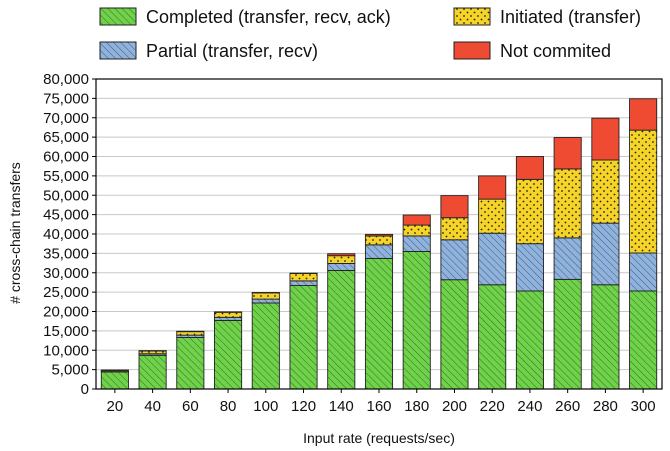  Describe the element at coordinates (379, 438) in the screenshot. I see `x-axis-label: Input rate (requests/sec)` at that location.